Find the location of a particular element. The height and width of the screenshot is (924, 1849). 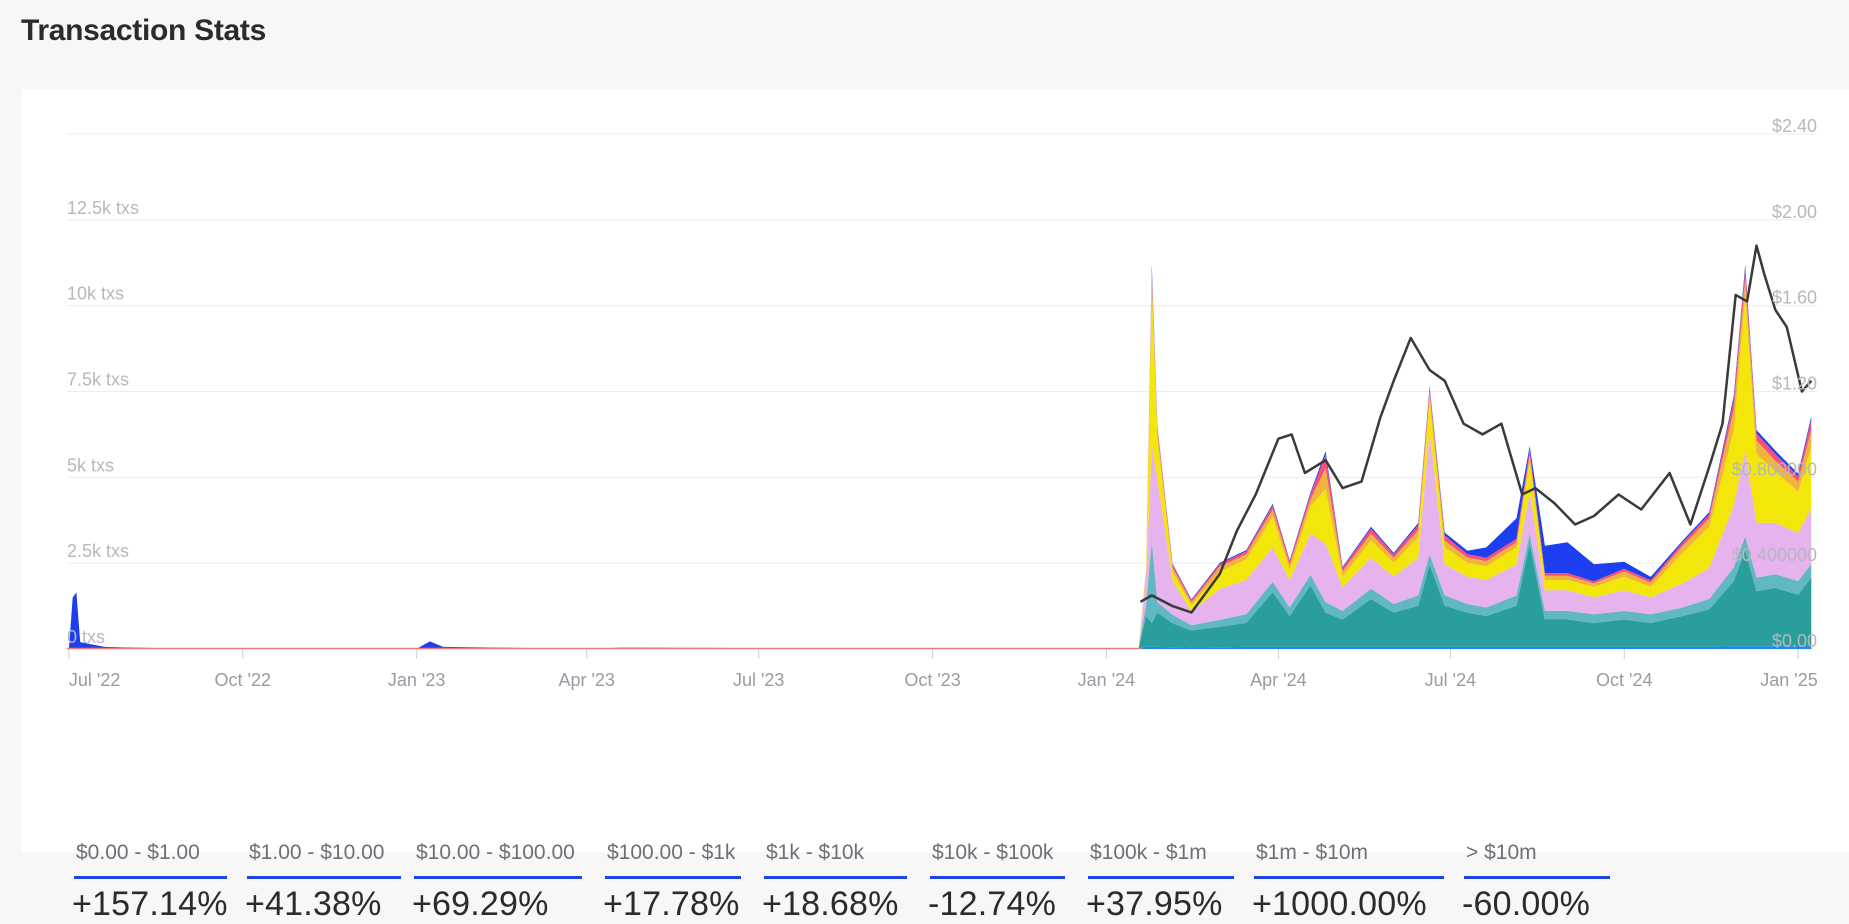

legend-change-value: -60.00% is located at coordinates (1526, 904).